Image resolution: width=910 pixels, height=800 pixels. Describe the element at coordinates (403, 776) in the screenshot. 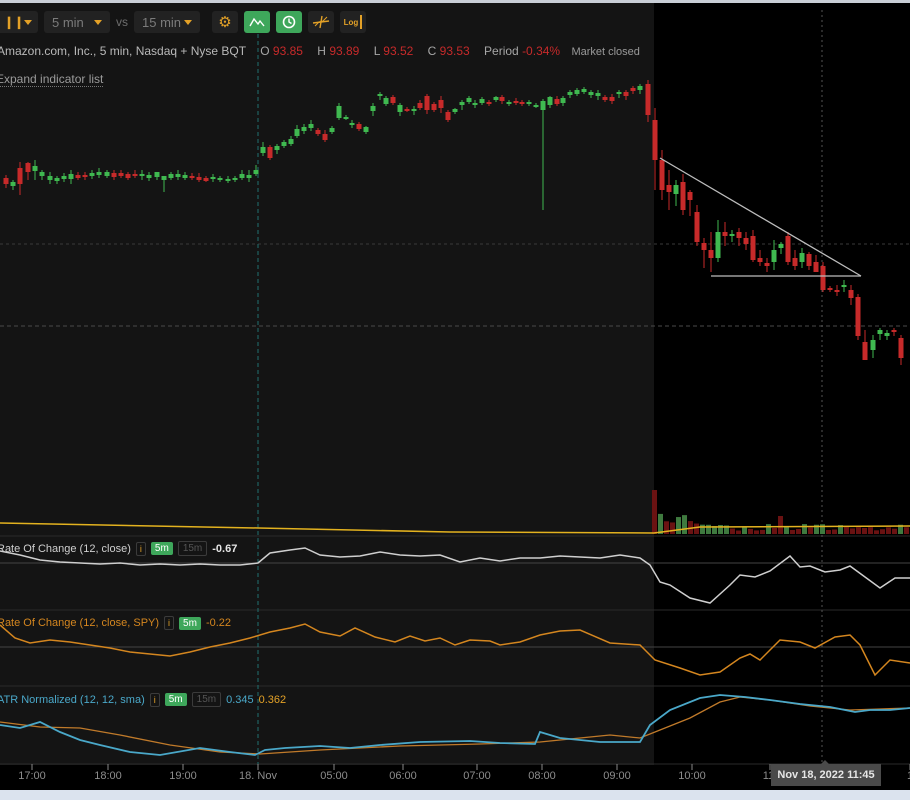

I see `time-axis-label: 06:00` at that location.